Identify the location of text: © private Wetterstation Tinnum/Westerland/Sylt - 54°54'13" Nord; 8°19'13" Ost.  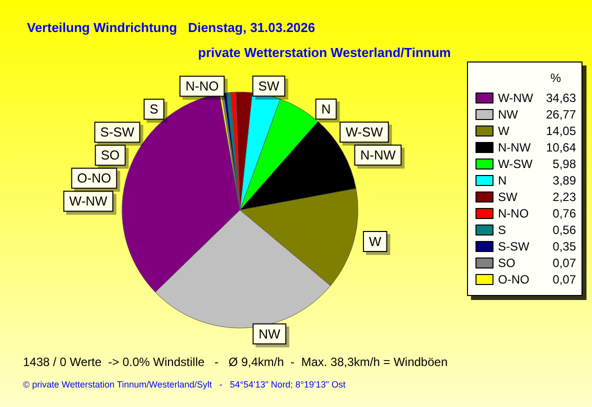
(184, 385).